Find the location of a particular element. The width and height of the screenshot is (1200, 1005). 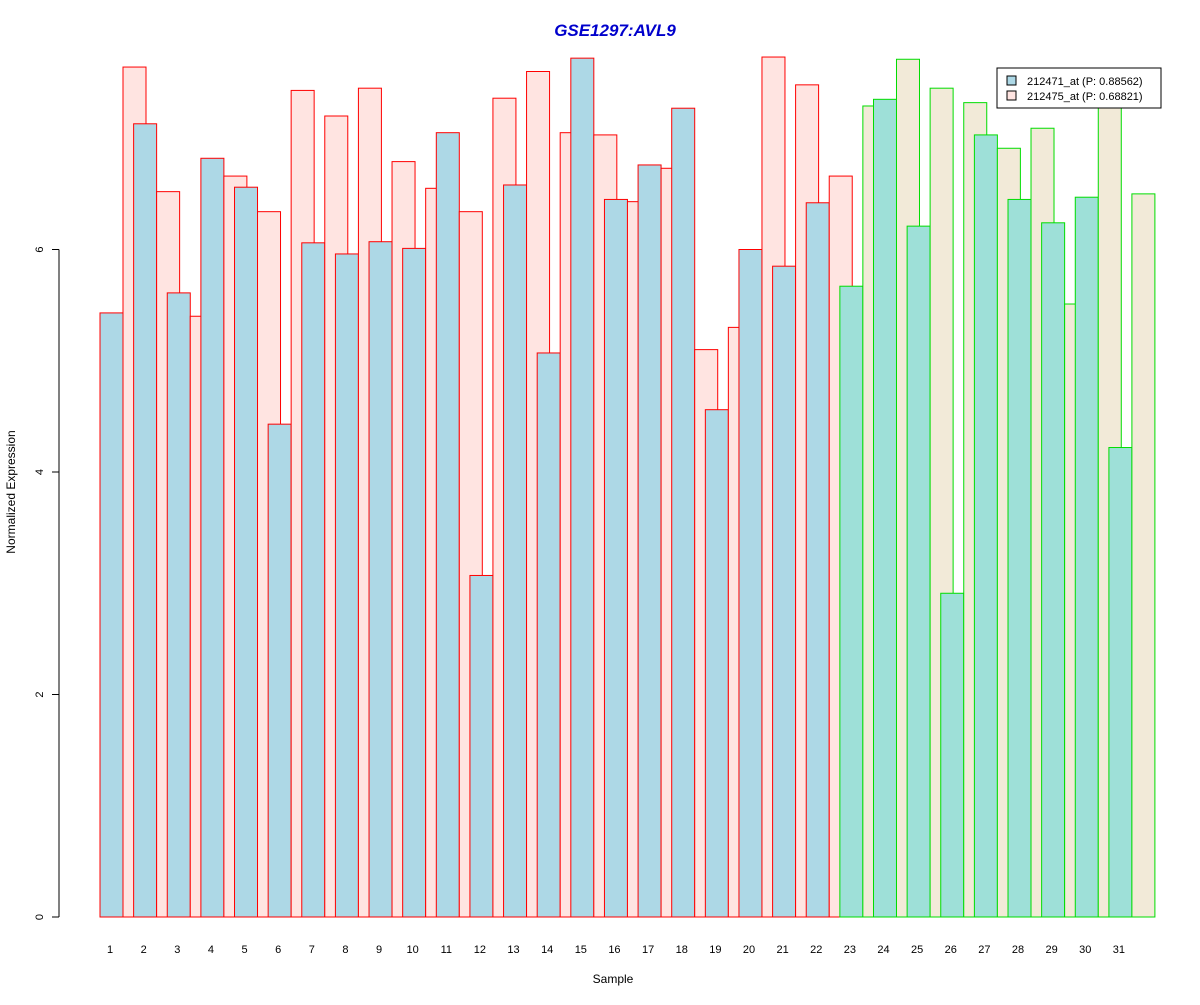

x-tick-label: 23 is located at coordinates (850, 950).